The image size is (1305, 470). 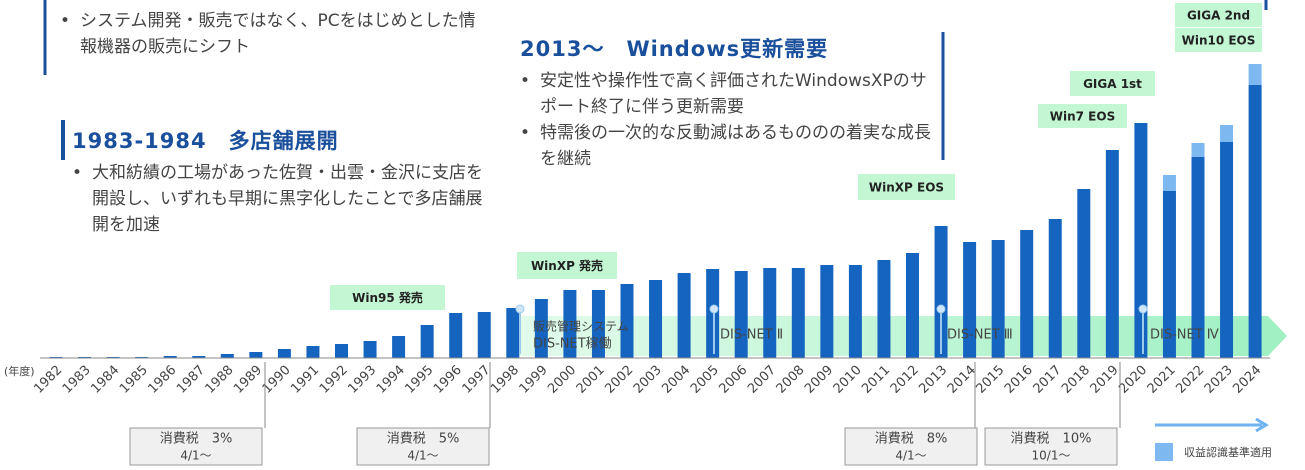 What do you see at coordinates (962, 380) in the screenshot?
I see `x-tick-label: 2014` at bounding box center [962, 380].